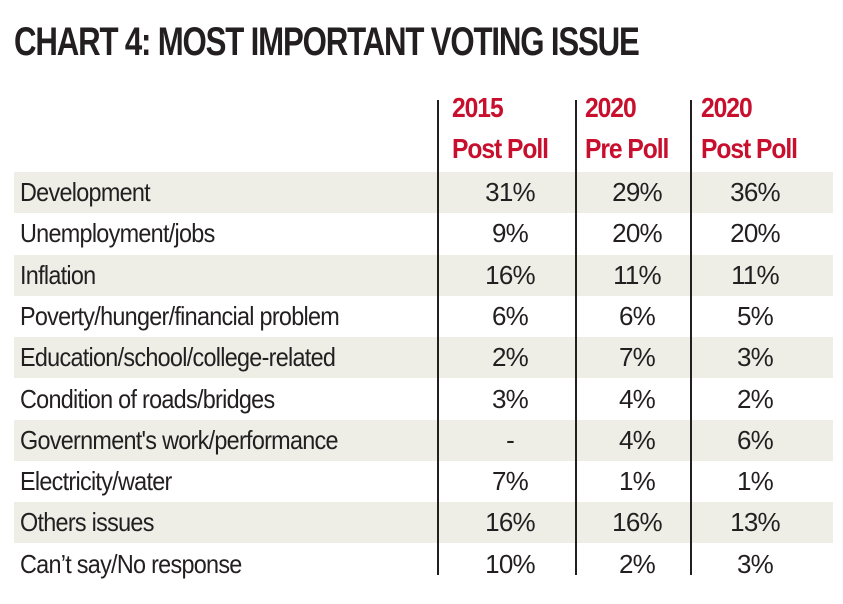 The height and width of the screenshot is (604, 843). What do you see at coordinates (423, 275) in the screenshot?
I see `table-row: Inflation 16% 11% 11%` at bounding box center [423, 275].